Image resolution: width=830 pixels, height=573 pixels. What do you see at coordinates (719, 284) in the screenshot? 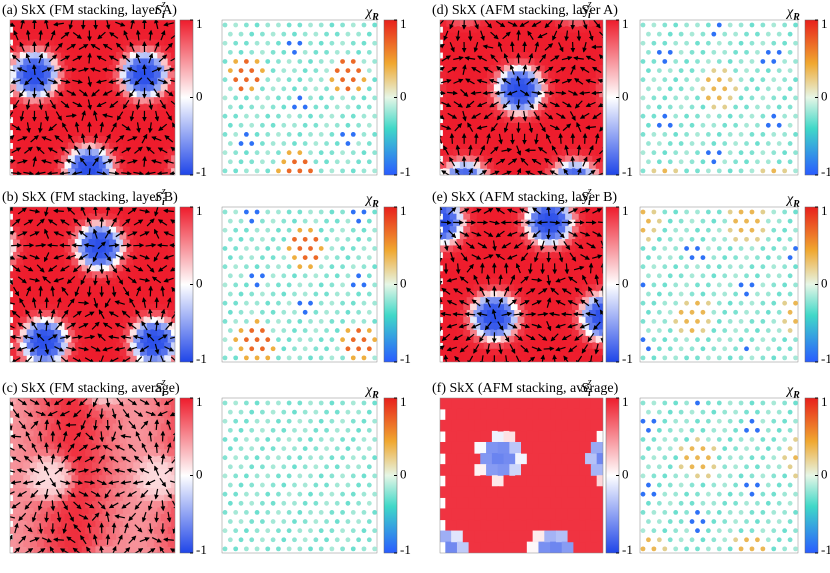
I see `chirality-map` at bounding box center [719, 284].